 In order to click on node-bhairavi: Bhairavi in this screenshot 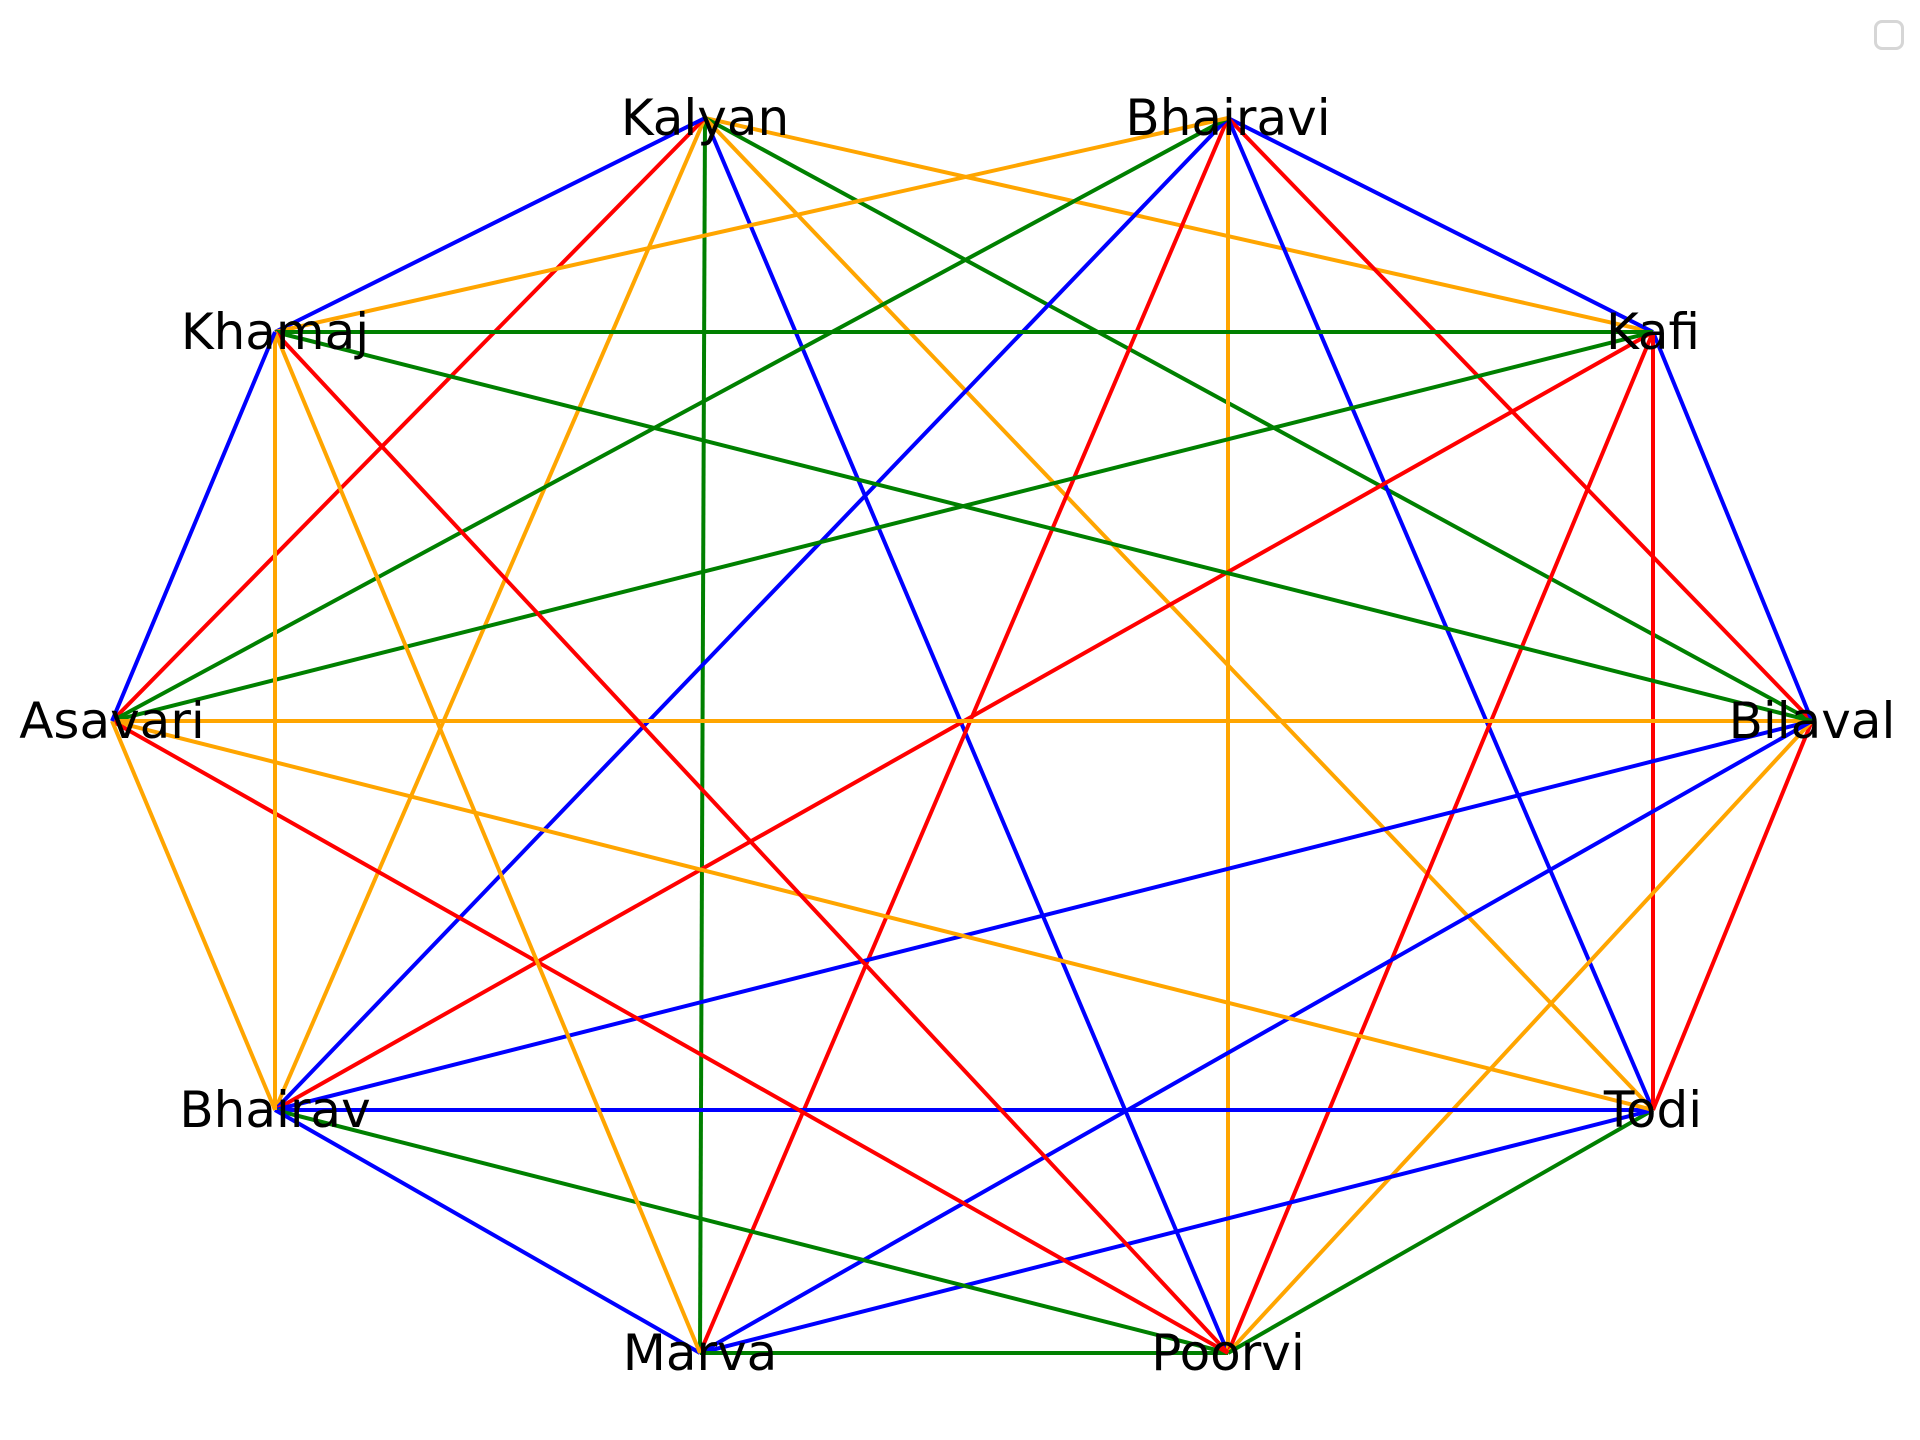, I will do `click(1227, 118)`.